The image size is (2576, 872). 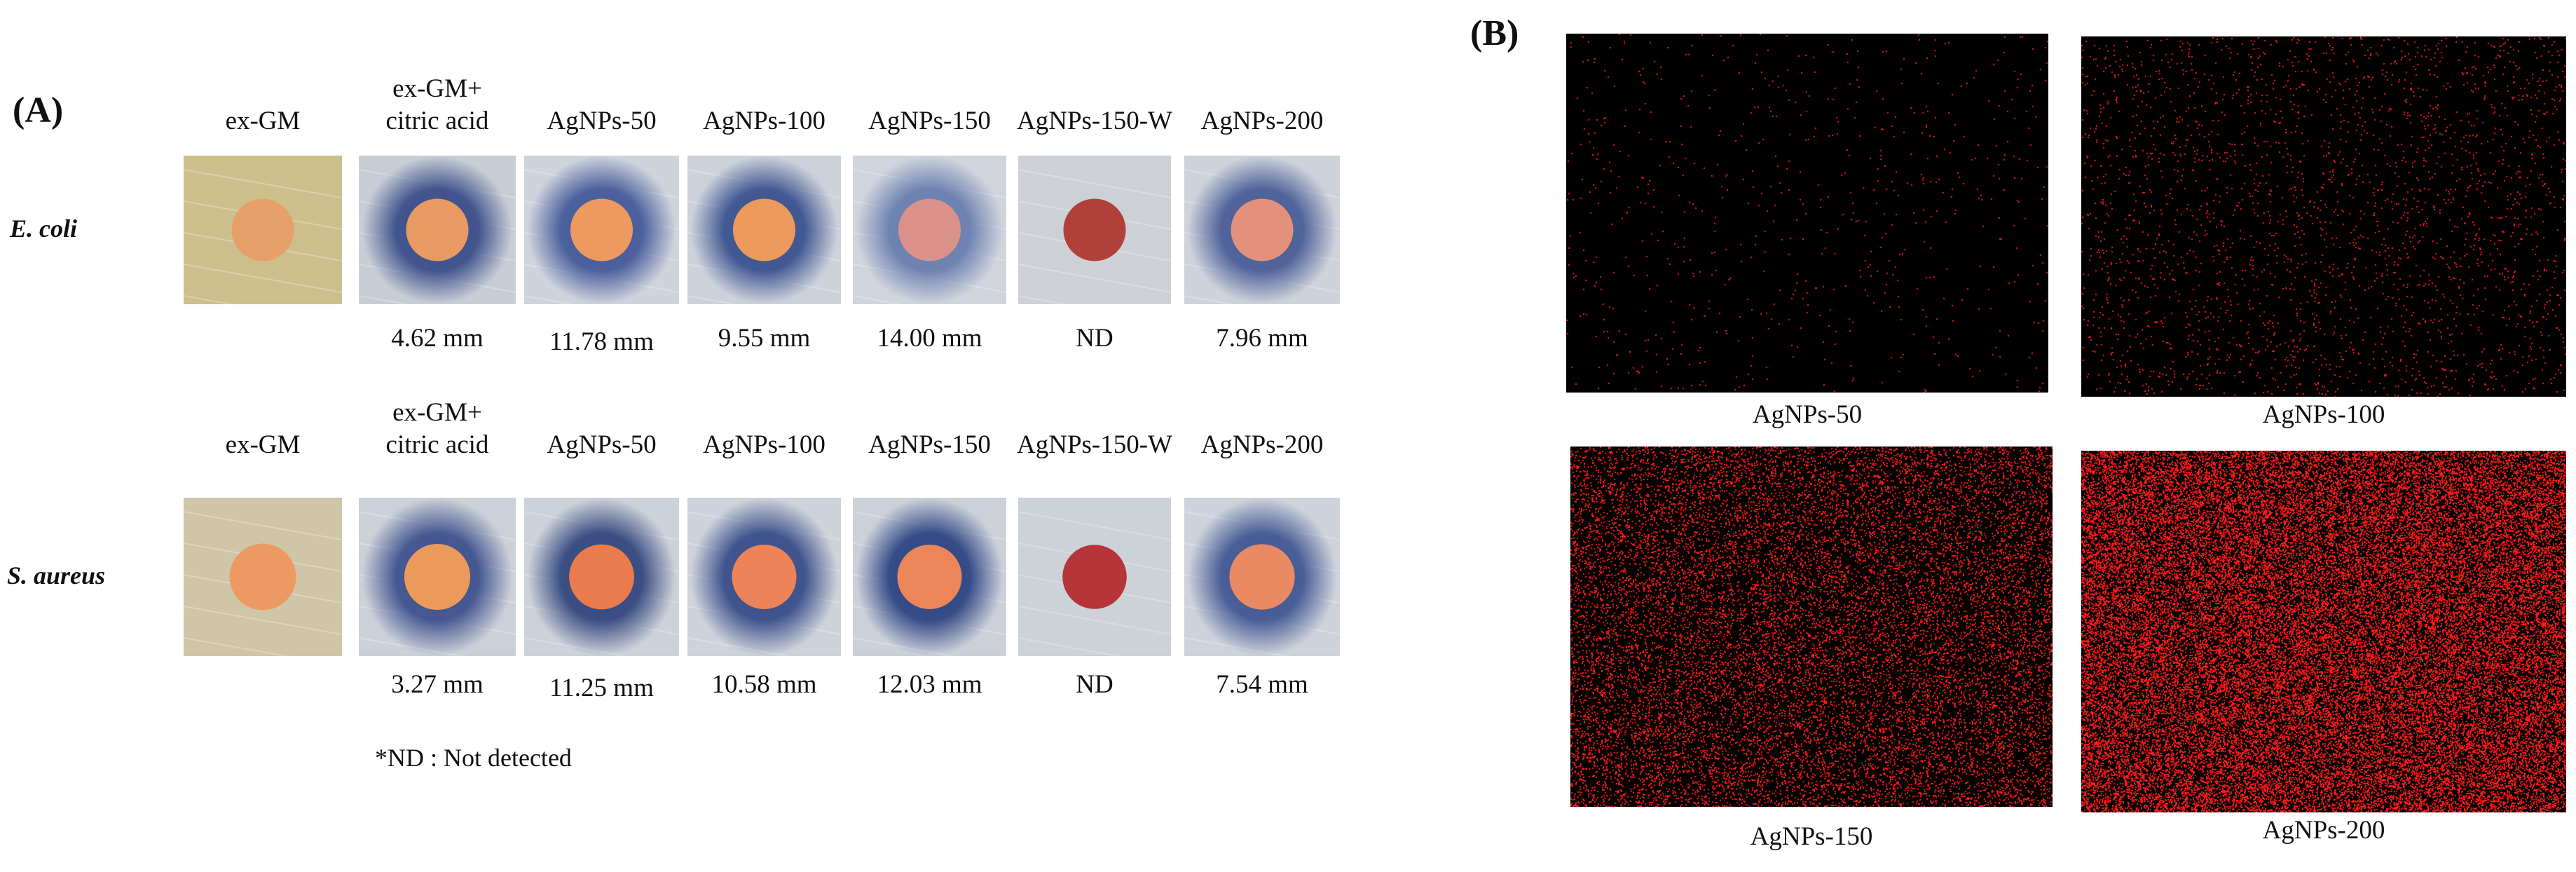 I want to click on row-label-ecoli: E. coli, so click(x=43, y=228).